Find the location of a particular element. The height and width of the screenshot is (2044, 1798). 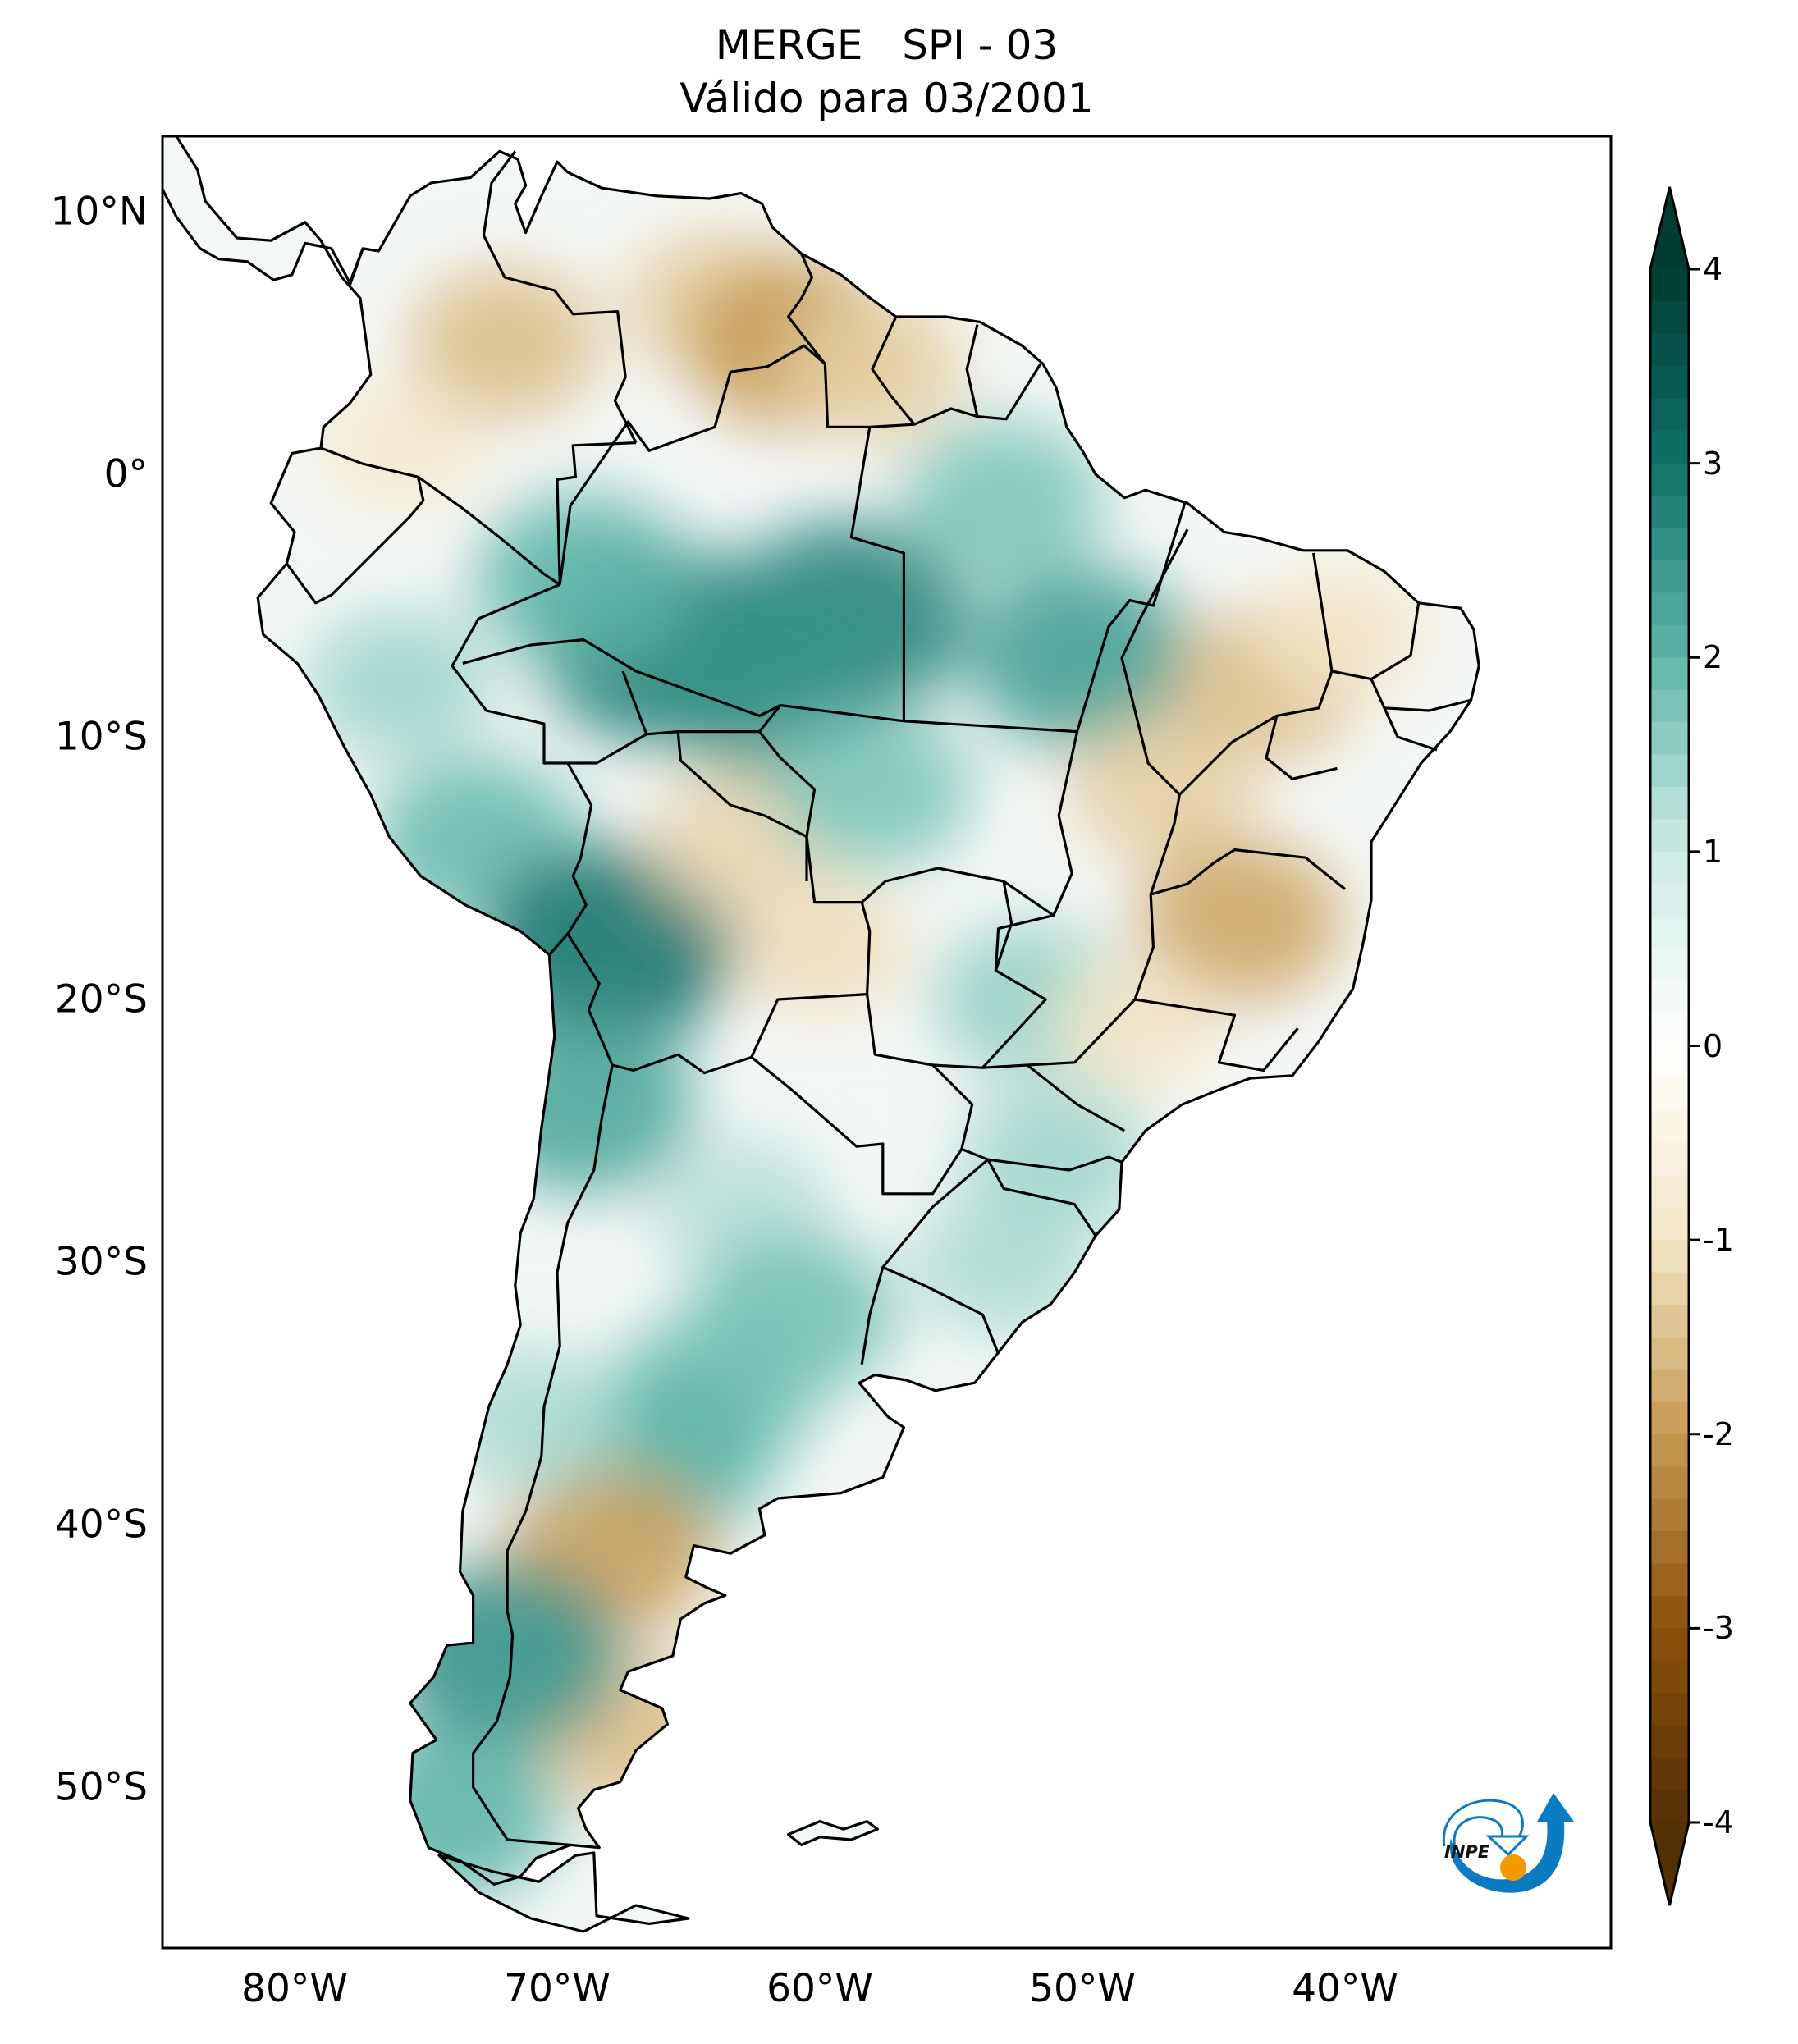

coastline-tierra-del-fuego is located at coordinates (563, 1892).